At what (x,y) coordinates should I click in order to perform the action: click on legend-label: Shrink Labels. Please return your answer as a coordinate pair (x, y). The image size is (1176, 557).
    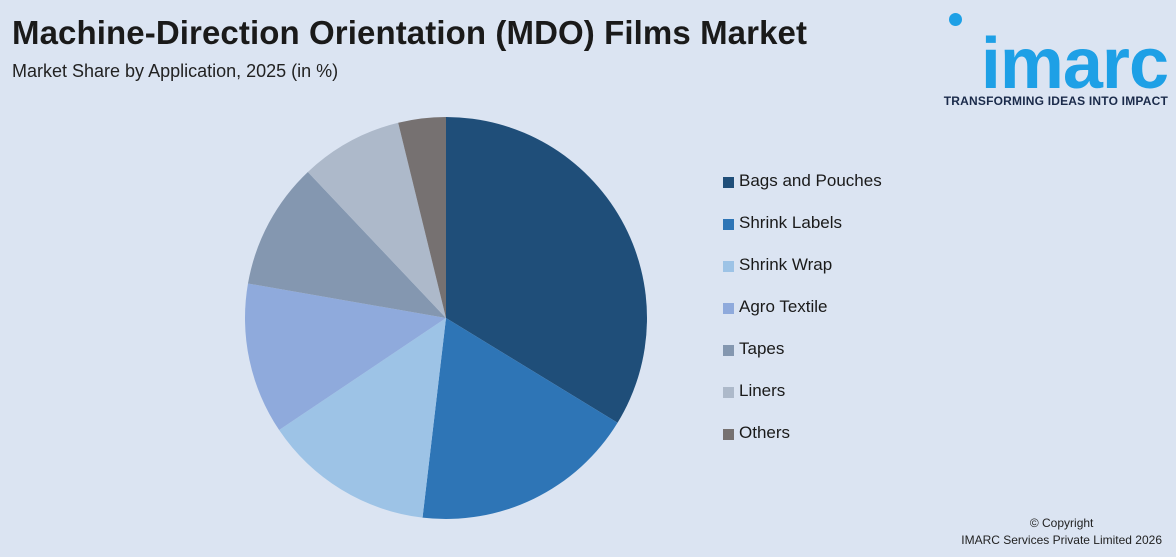
    Looking at the image, I should click on (791, 222).